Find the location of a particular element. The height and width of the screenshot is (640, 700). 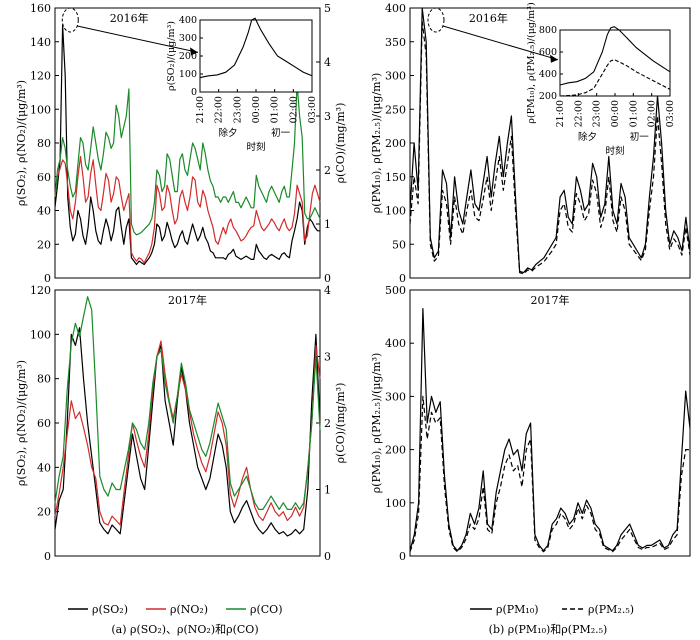

y-tick-label: 120 is located at coordinates (40, 76).